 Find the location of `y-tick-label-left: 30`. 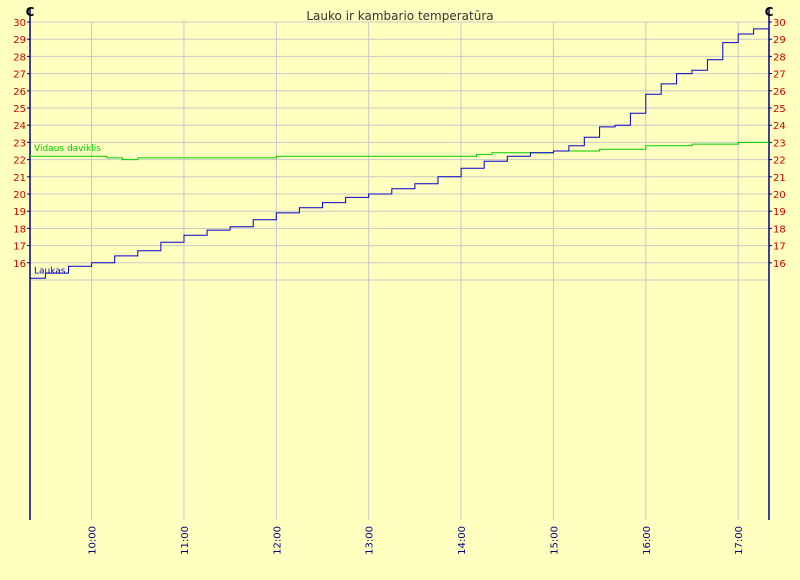

y-tick-label-left: 30 is located at coordinates (19, 23).